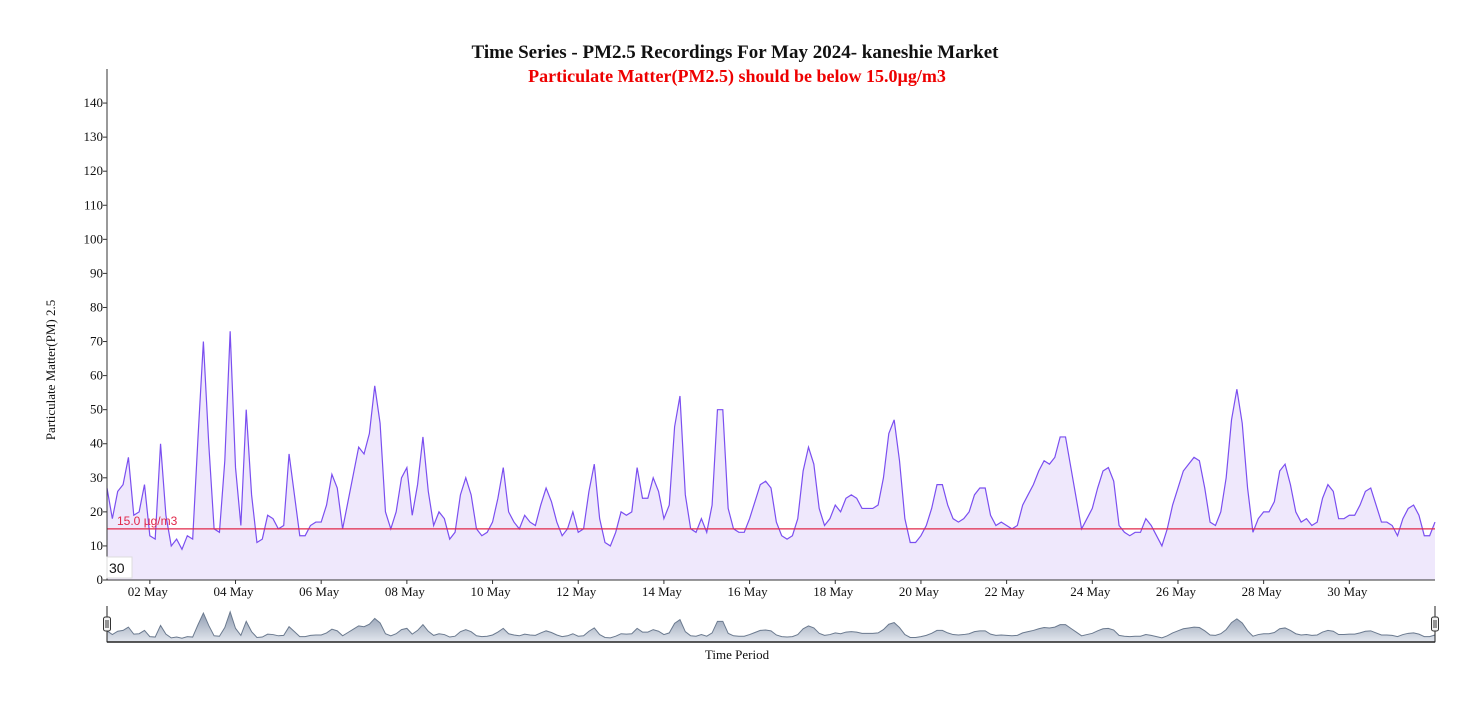 The width and height of the screenshot is (1480, 702). What do you see at coordinates (96, 511) in the screenshot?
I see `y-tick-label: 20` at bounding box center [96, 511].